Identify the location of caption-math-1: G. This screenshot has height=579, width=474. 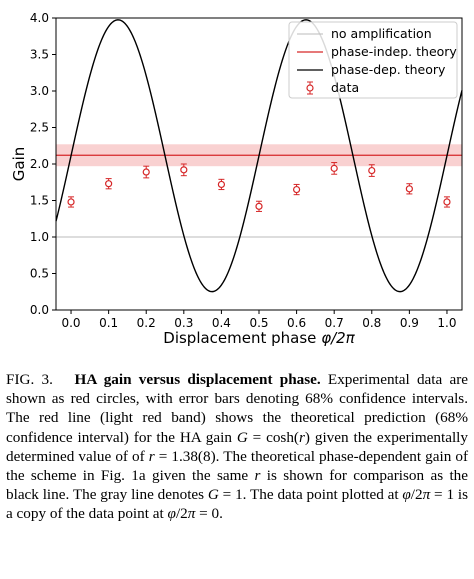
(242, 437).